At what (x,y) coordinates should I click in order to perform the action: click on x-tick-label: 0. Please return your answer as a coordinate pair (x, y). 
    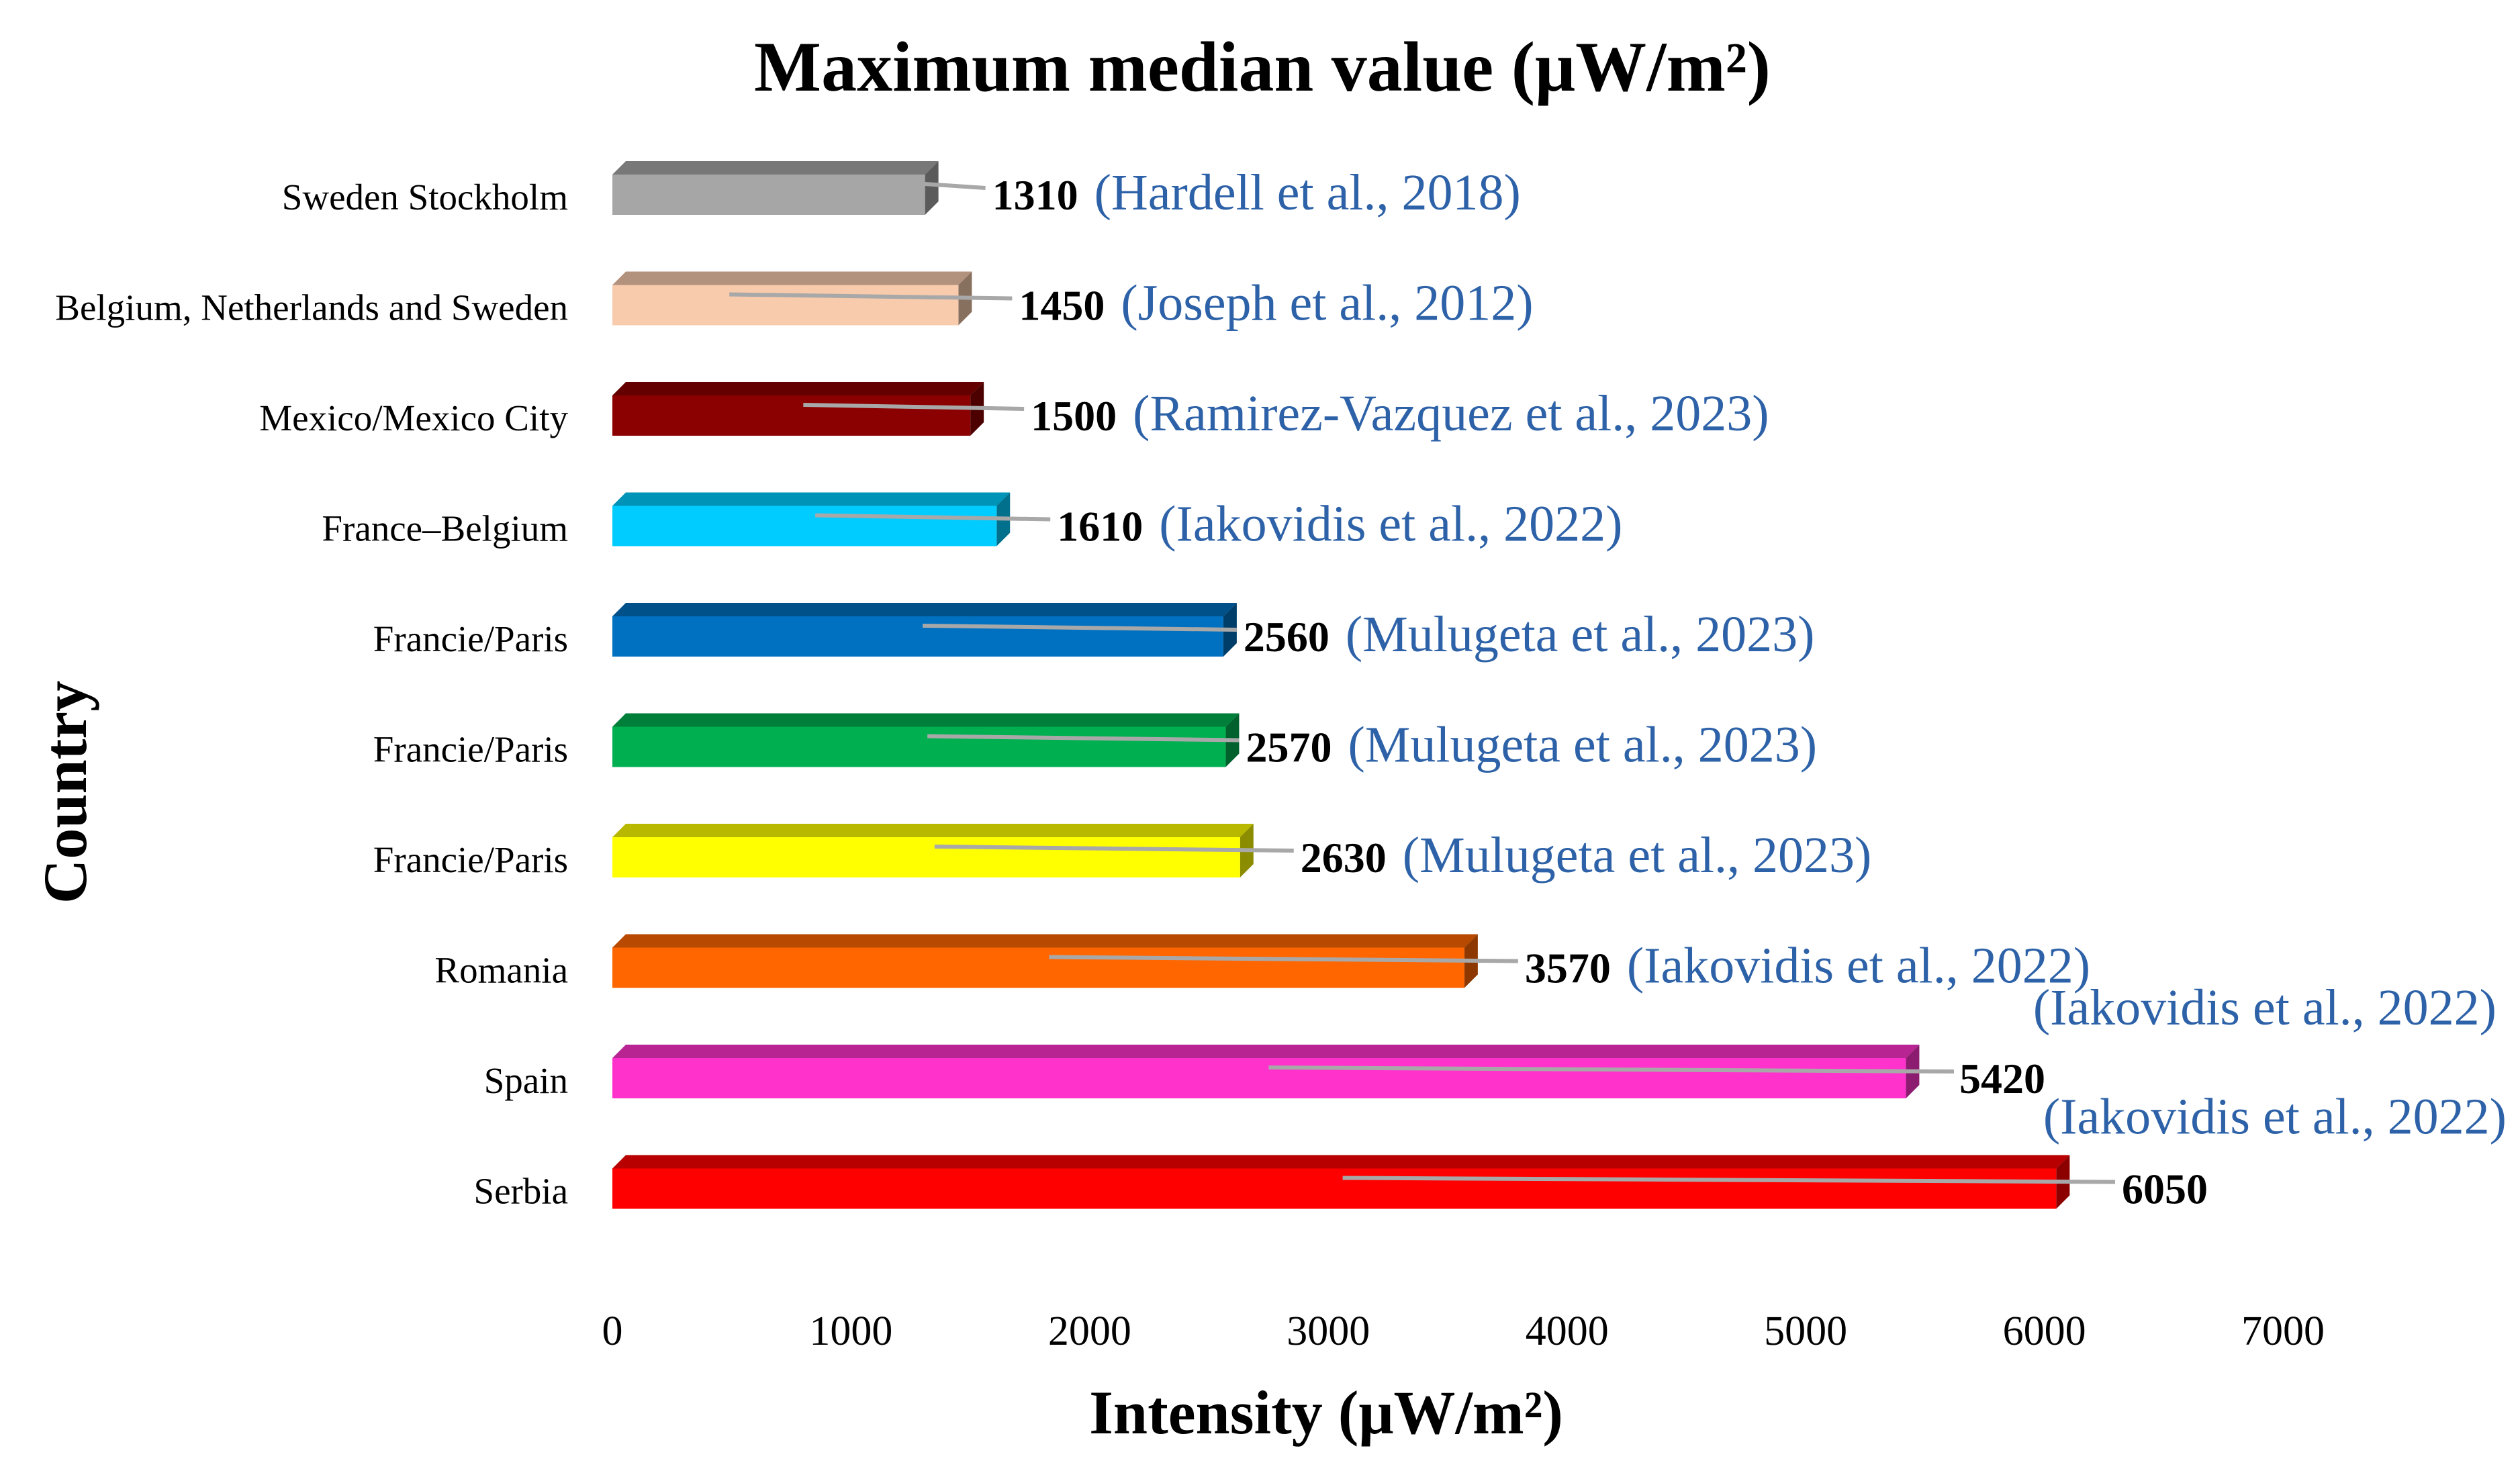
    Looking at the image, I should click on (612, 1331).